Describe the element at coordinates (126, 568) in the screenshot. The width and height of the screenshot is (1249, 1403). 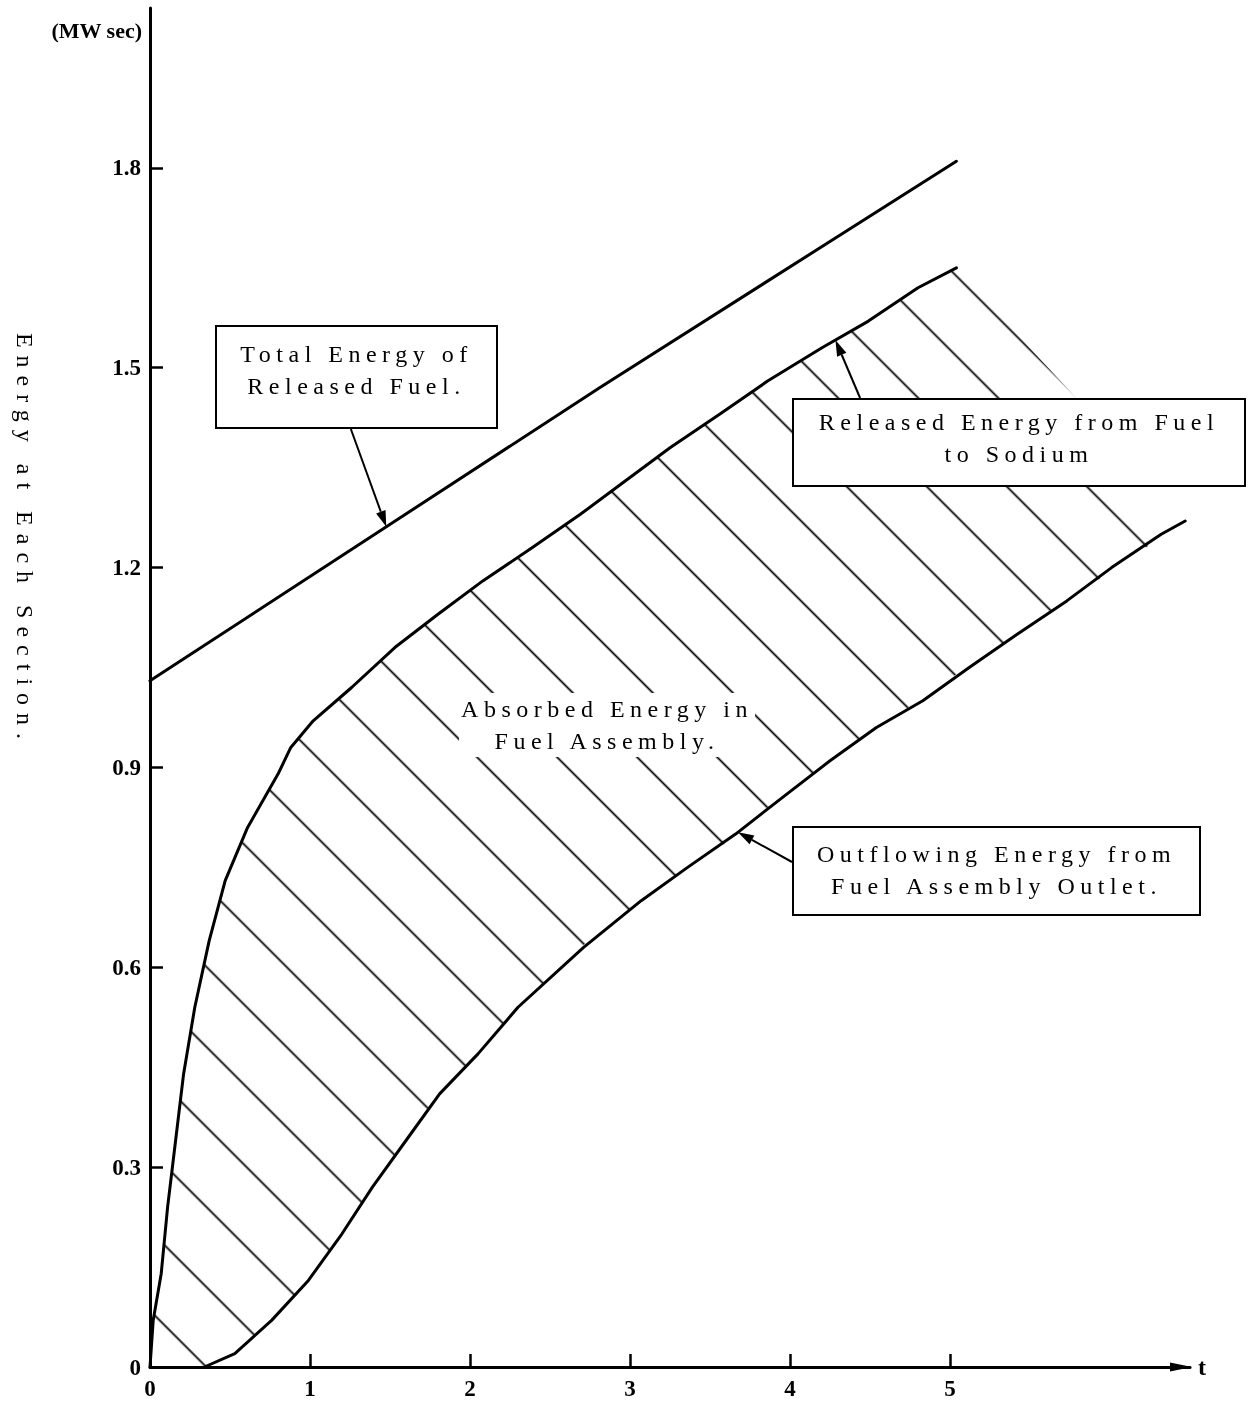
I see `y-tick-label: 1.2` at that location.